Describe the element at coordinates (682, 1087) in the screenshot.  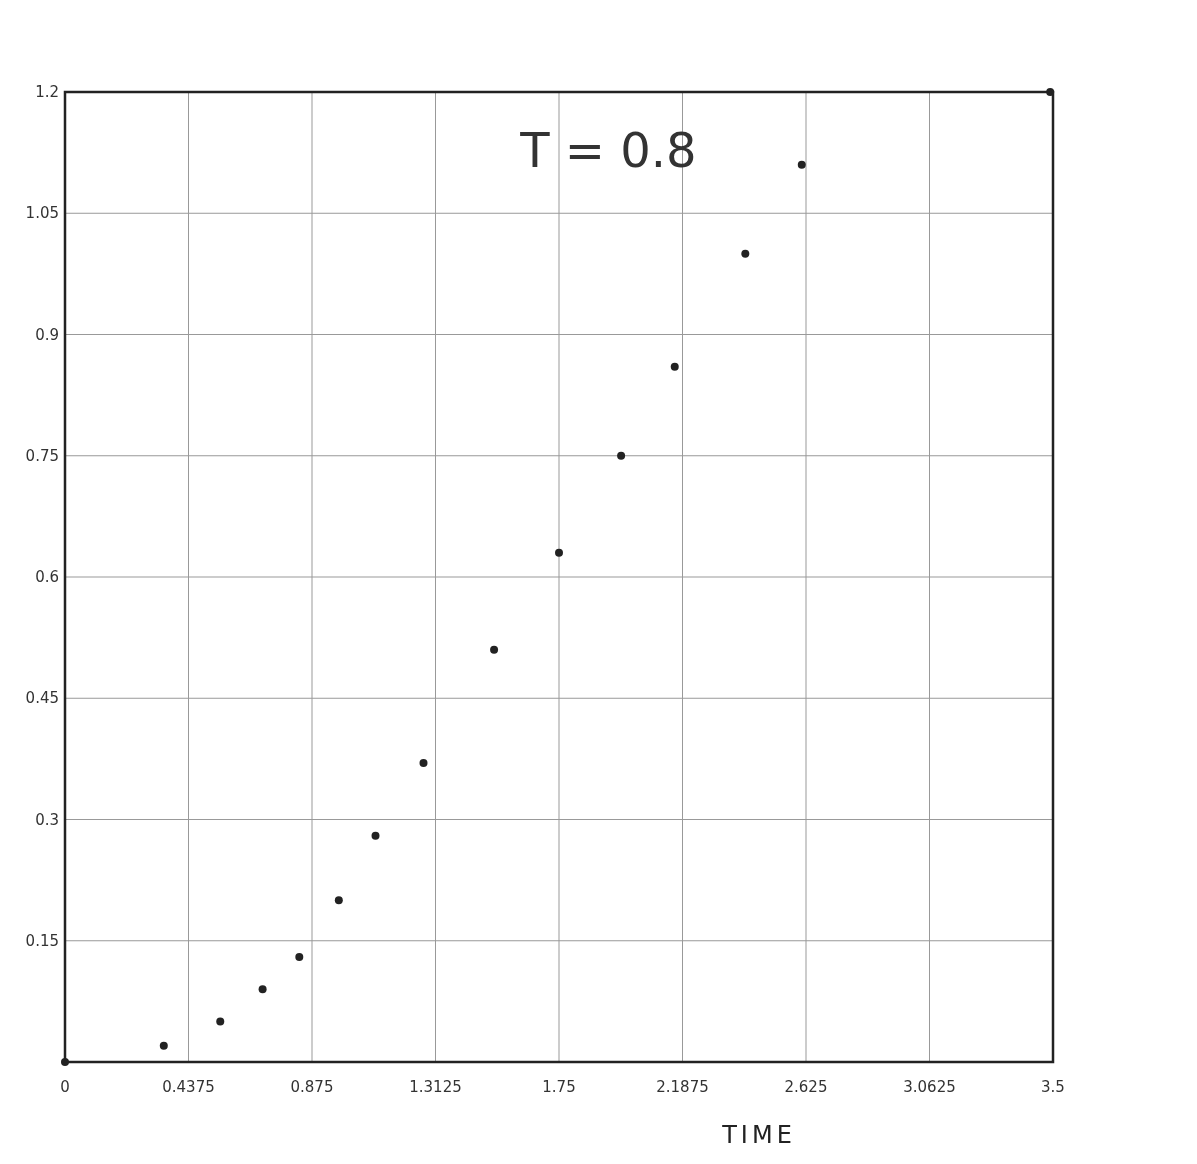
I see `x-tick-label: 2.1875` at that location.